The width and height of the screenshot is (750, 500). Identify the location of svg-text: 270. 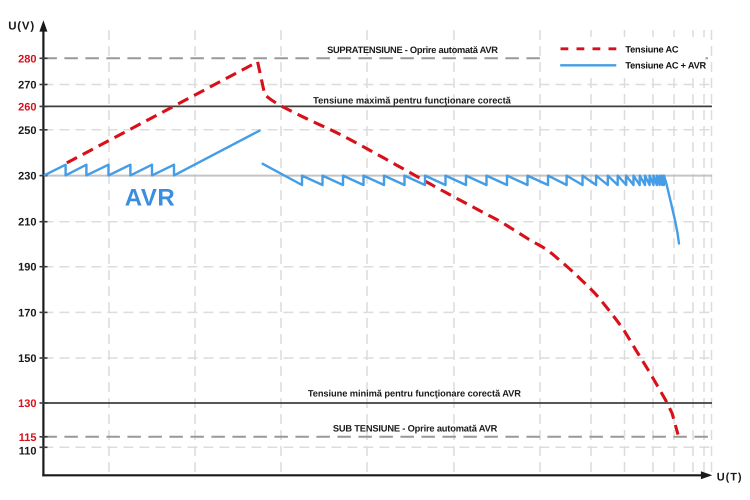
(27, 86).